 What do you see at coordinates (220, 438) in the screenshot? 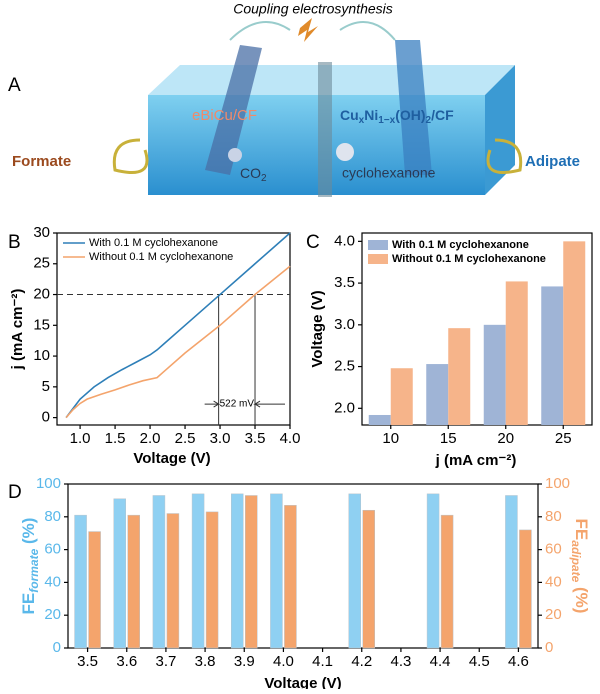
I see `x-tick-label: 3.0` at bounding box center [220, 438].